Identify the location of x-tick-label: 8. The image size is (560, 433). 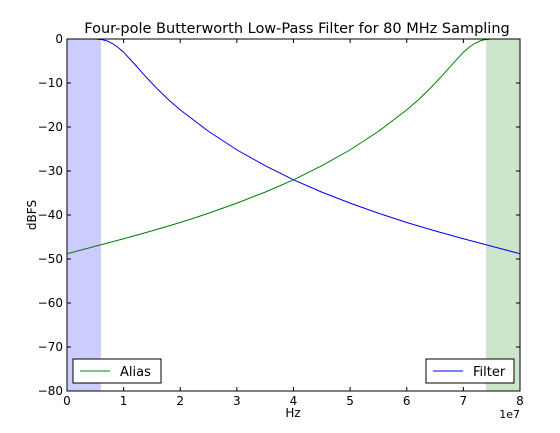
(520, 401).